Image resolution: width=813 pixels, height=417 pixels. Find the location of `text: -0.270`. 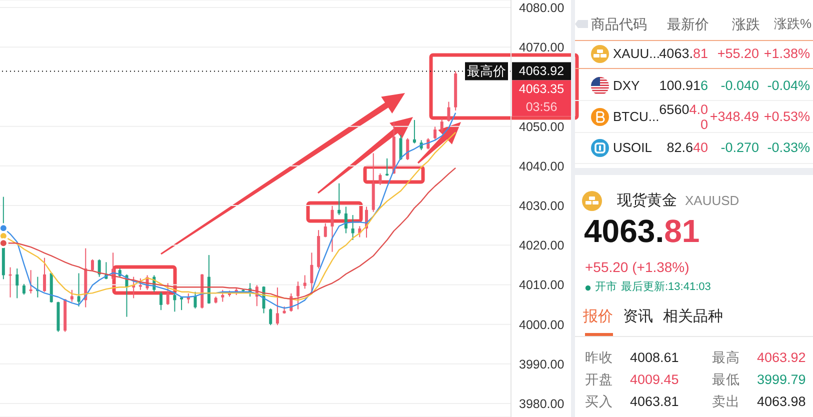

text: -0.270 is located at coordinates (739, 148).